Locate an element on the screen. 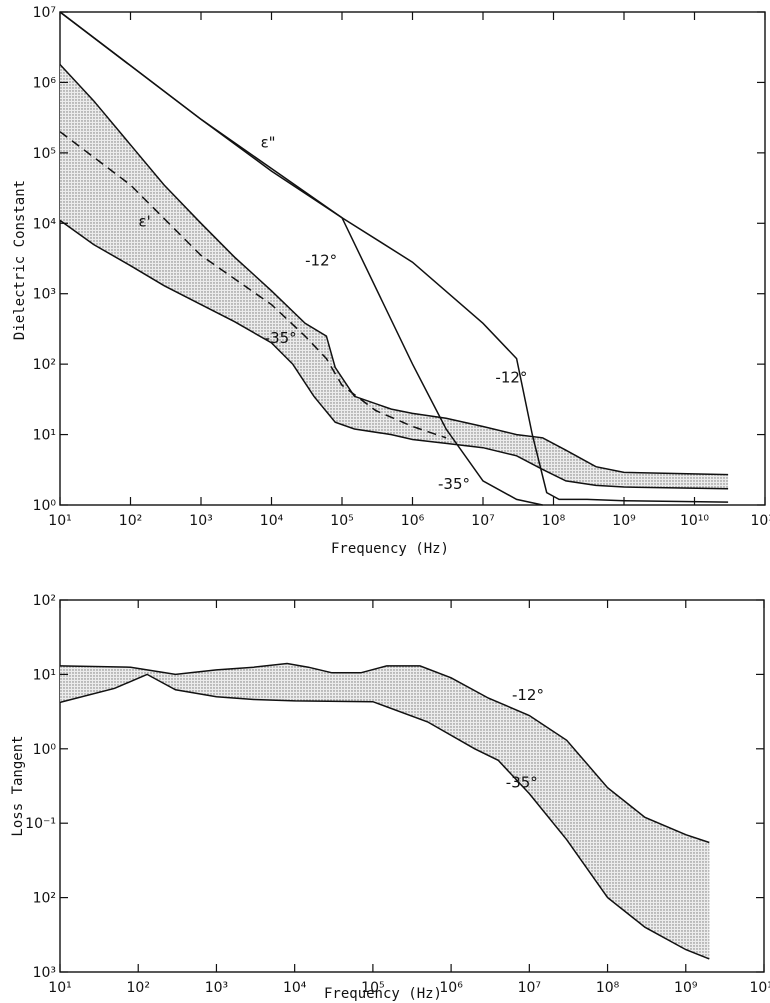 The height and width of the screenshot is (1003, 770). y-tick-labels: 10³ 10² 10⁻¹ 10⁰ 10¹ 10² is located at coordinates (40, 787).